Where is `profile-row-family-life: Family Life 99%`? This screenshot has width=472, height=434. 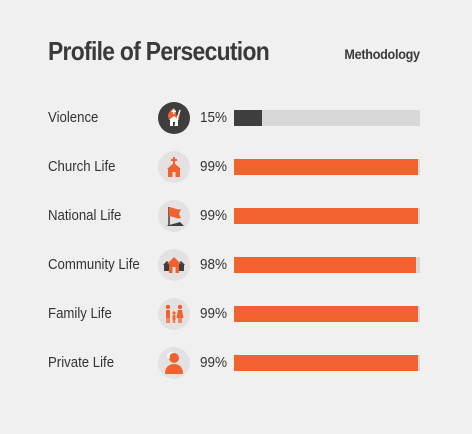
profile-row-family-life: Family Life 99% is located at coordinates (236, 314).